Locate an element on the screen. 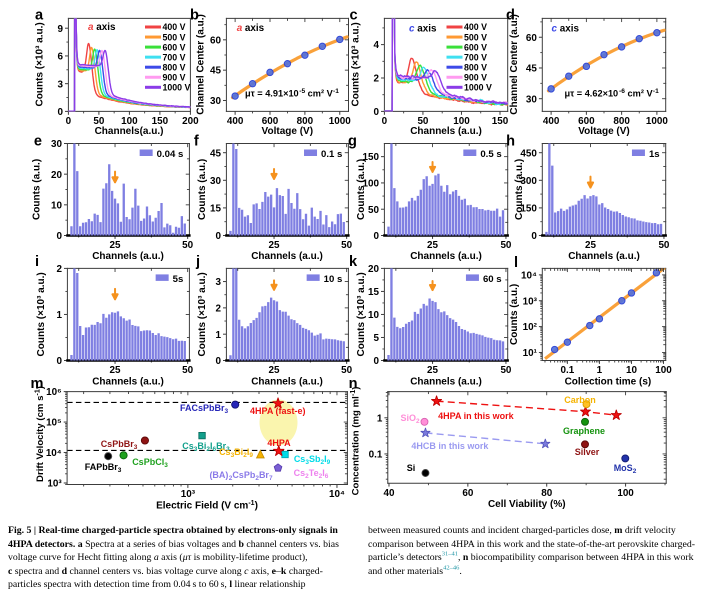  svg-text: Graphene is located at coordinates (584, 431).